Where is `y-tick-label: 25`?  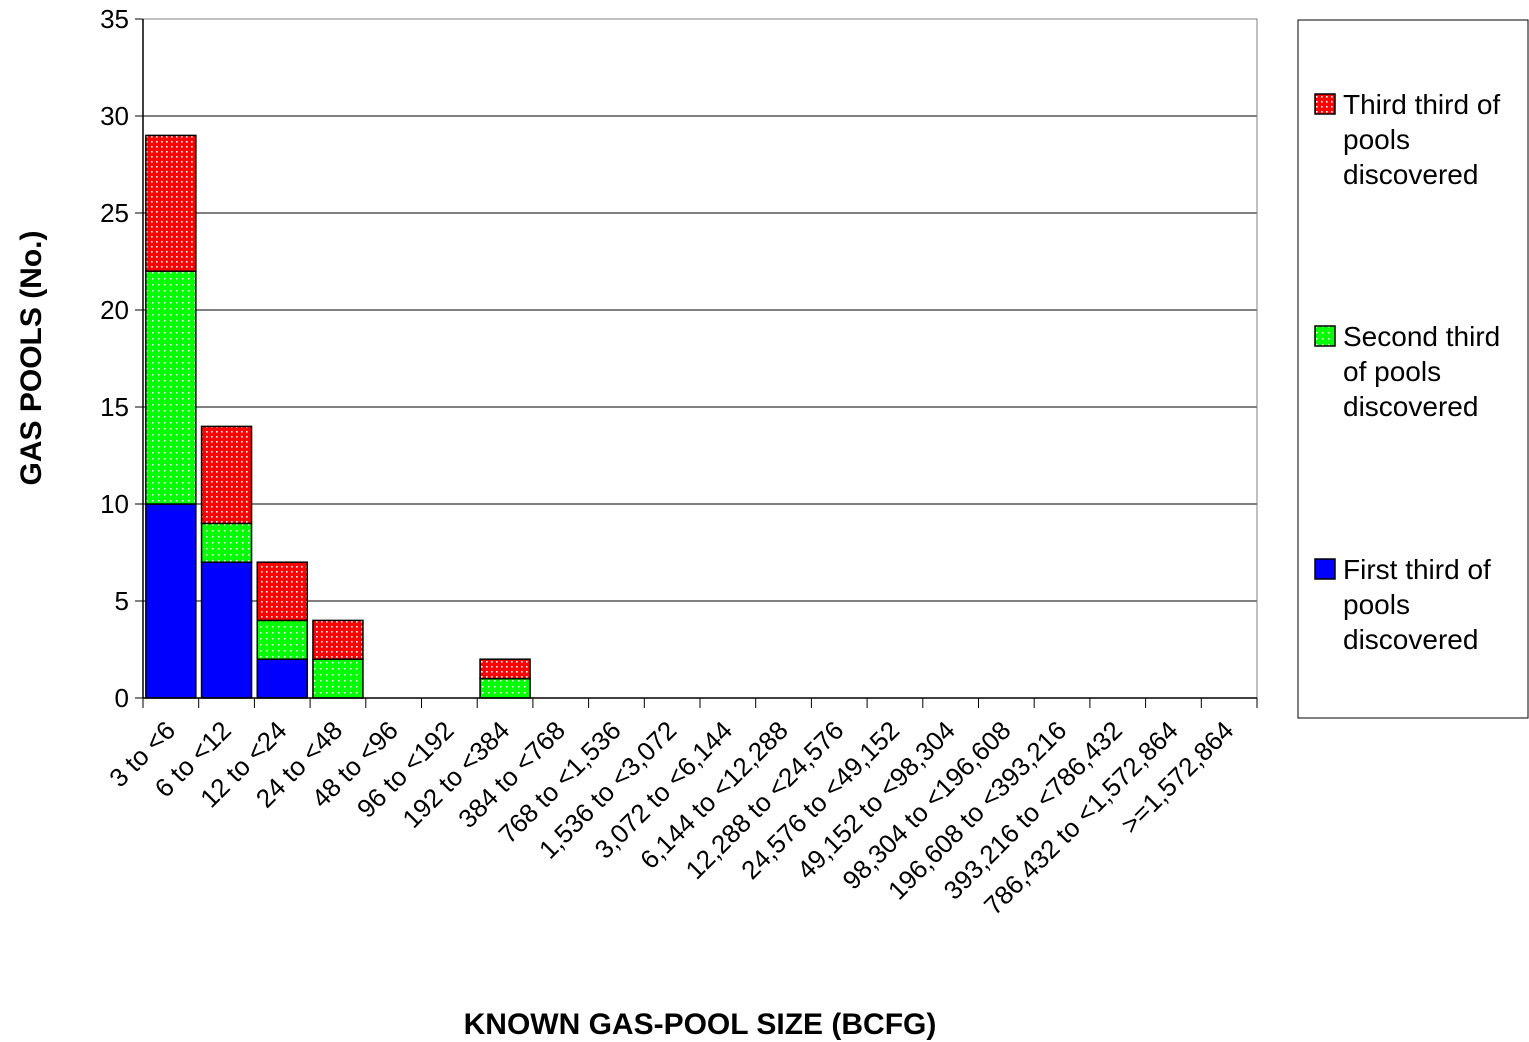 y-tick-label: 25 is located at coordinates (114, 213).